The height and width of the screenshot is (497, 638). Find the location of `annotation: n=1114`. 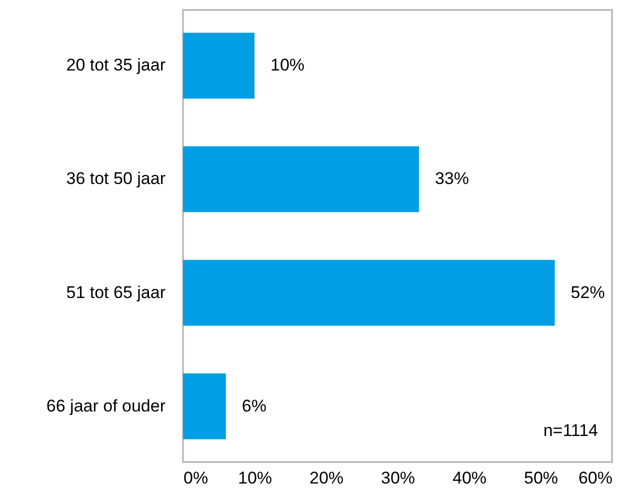

annotation: n=1114 is located at coordinates (570, 430).